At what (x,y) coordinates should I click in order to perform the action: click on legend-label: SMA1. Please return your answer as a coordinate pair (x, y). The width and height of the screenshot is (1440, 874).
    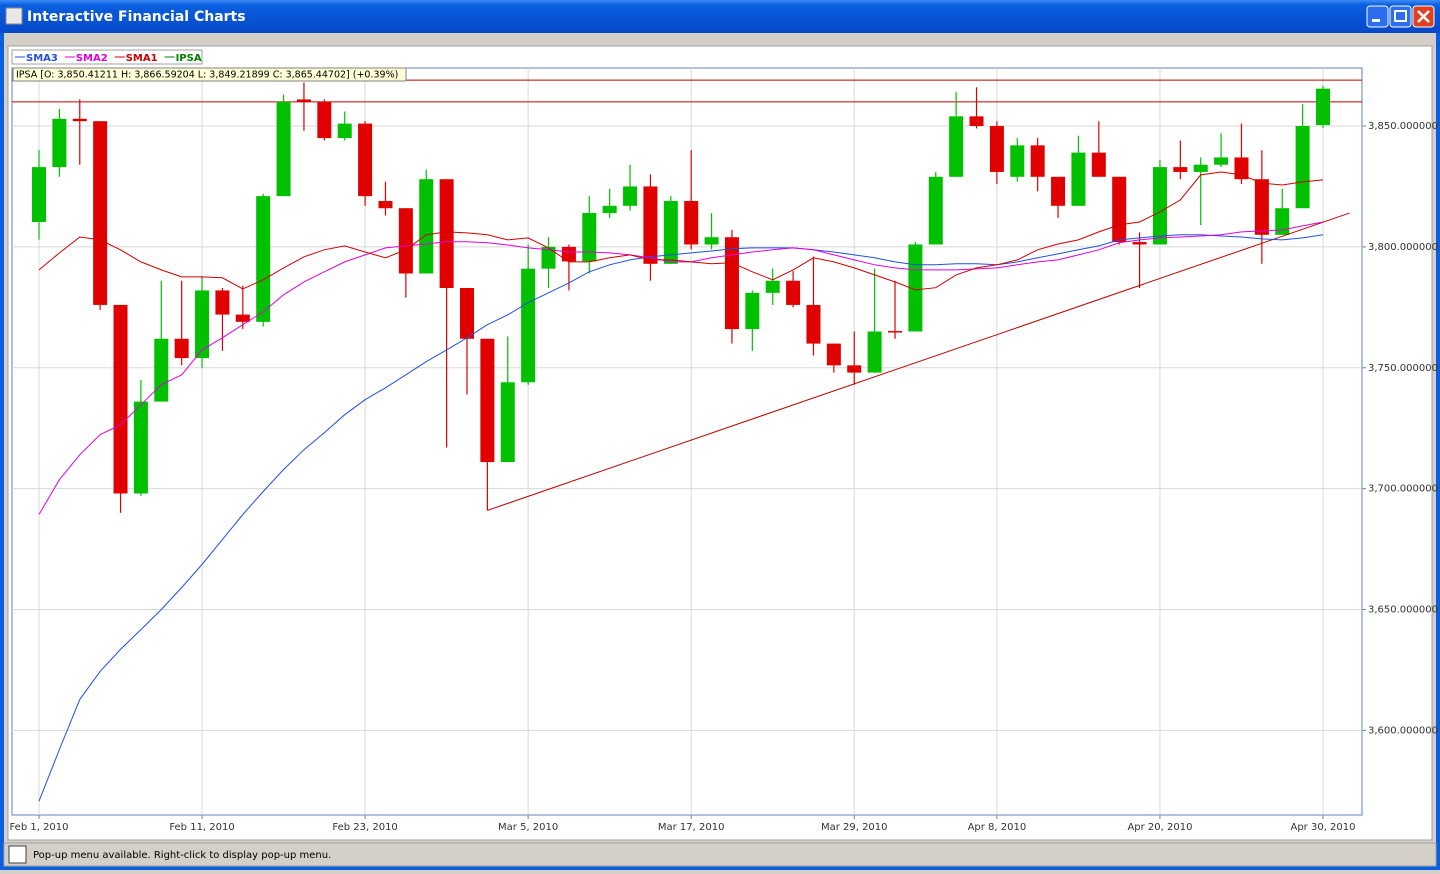
    Looking at the image, I should click on (142, 58).